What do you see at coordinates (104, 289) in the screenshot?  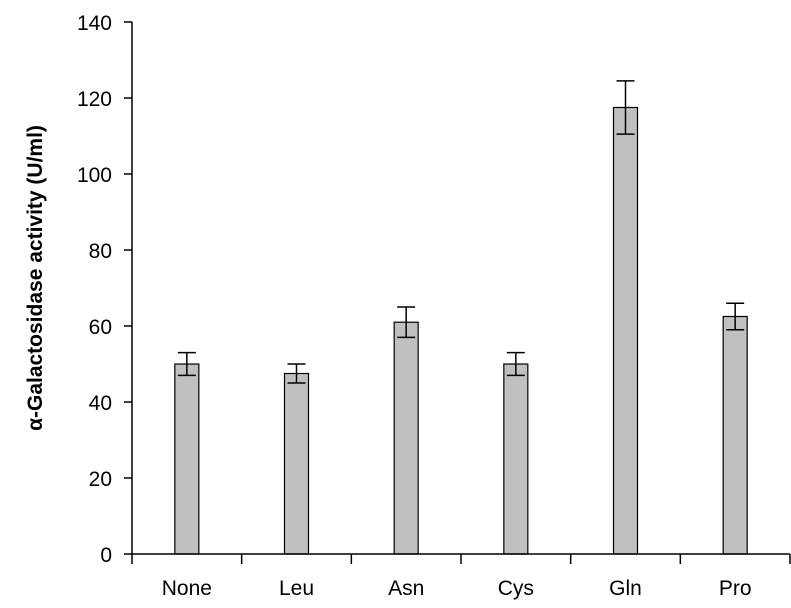 I see `y-axis-ticks: 0 20 40 60 80 100 120 140` at bounding box center [104, 289].